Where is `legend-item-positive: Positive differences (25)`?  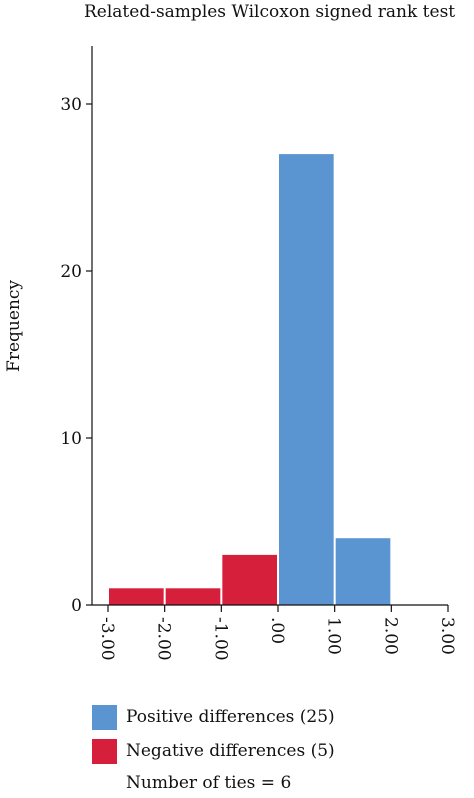 legend-item-positive: Positive differences (25) is located at coordinates (213, 717).